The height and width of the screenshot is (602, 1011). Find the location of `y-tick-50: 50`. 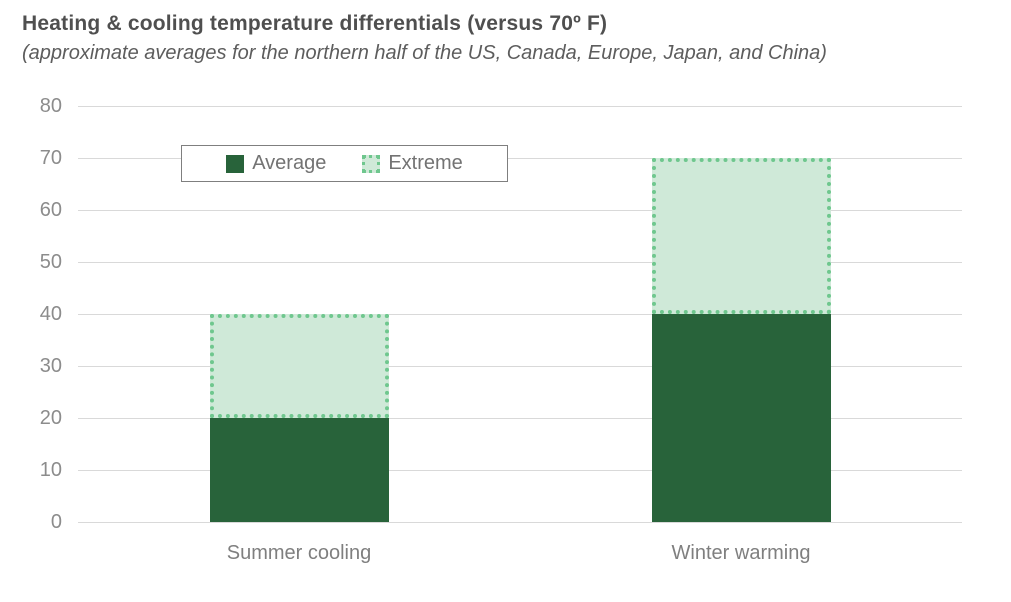

y-tick-50: 50 is located at coordinates (50, 262).